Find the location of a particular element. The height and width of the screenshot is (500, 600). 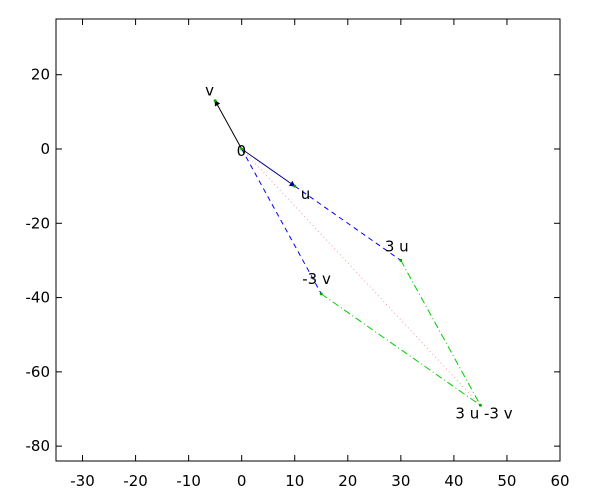

y-tick-label: -80 is located at coordinates (38, 446).